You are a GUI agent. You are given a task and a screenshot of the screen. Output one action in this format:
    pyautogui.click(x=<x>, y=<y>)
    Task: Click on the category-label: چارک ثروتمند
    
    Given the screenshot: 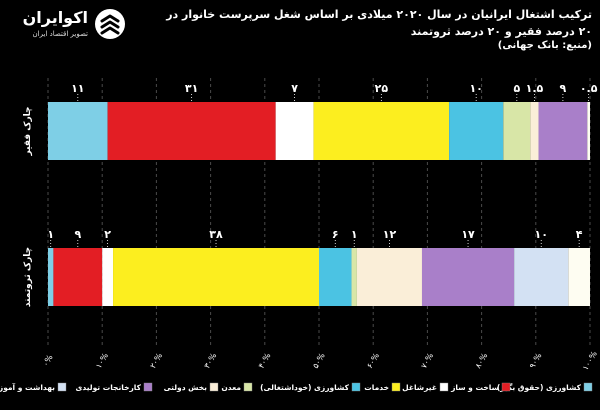 What is the action you would take?
    pyautogui.click(x=28, y=277)
    